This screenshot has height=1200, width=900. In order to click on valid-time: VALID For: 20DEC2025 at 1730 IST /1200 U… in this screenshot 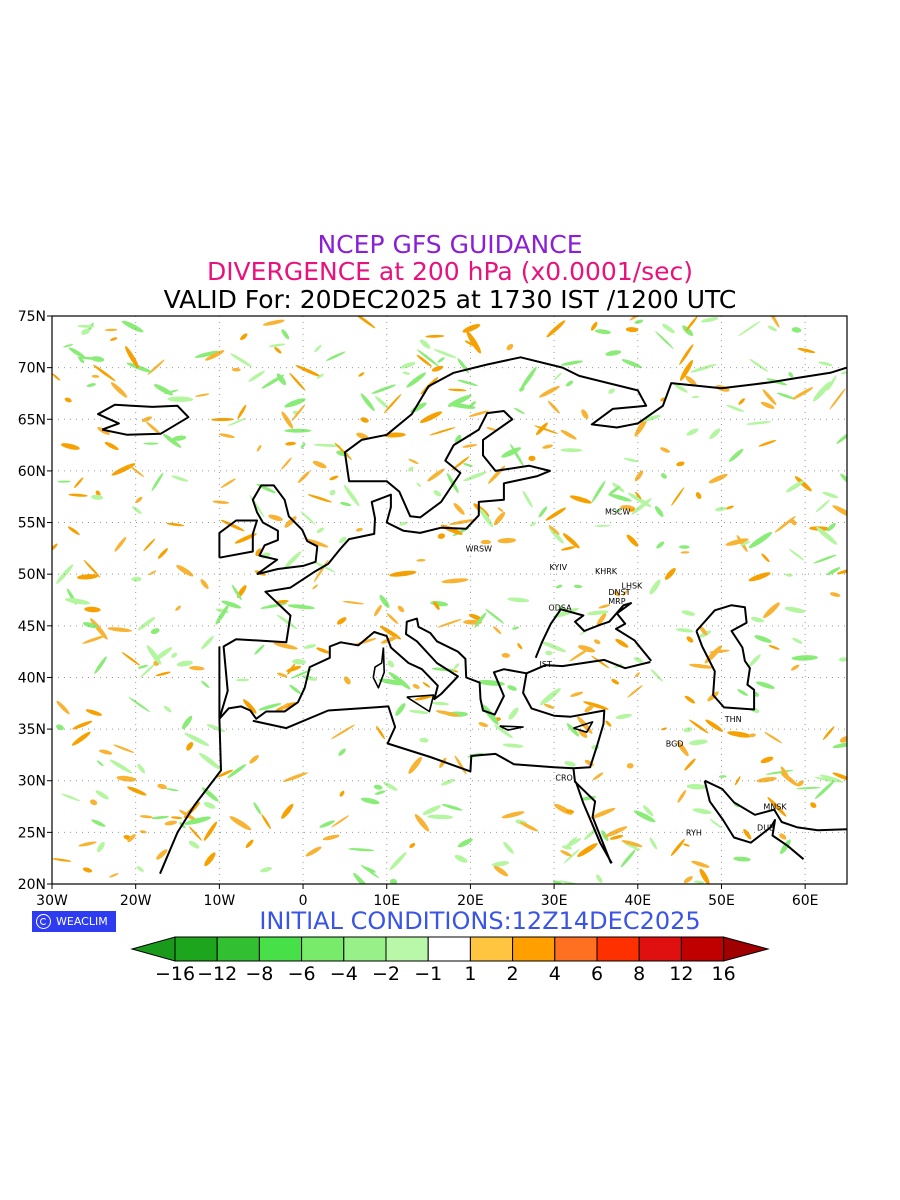, I will do `click(450, 299)`.